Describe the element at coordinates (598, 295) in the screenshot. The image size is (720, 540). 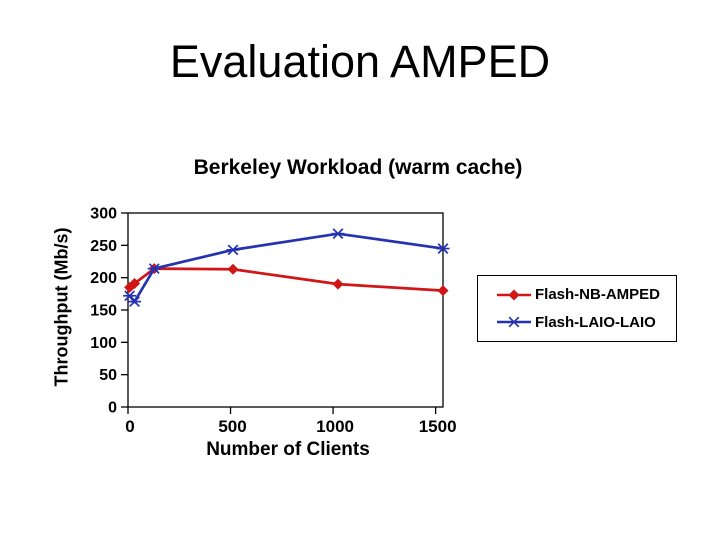
I see `legend-label-flash-nb-amped: Flash-NB-AMPED` at that location.